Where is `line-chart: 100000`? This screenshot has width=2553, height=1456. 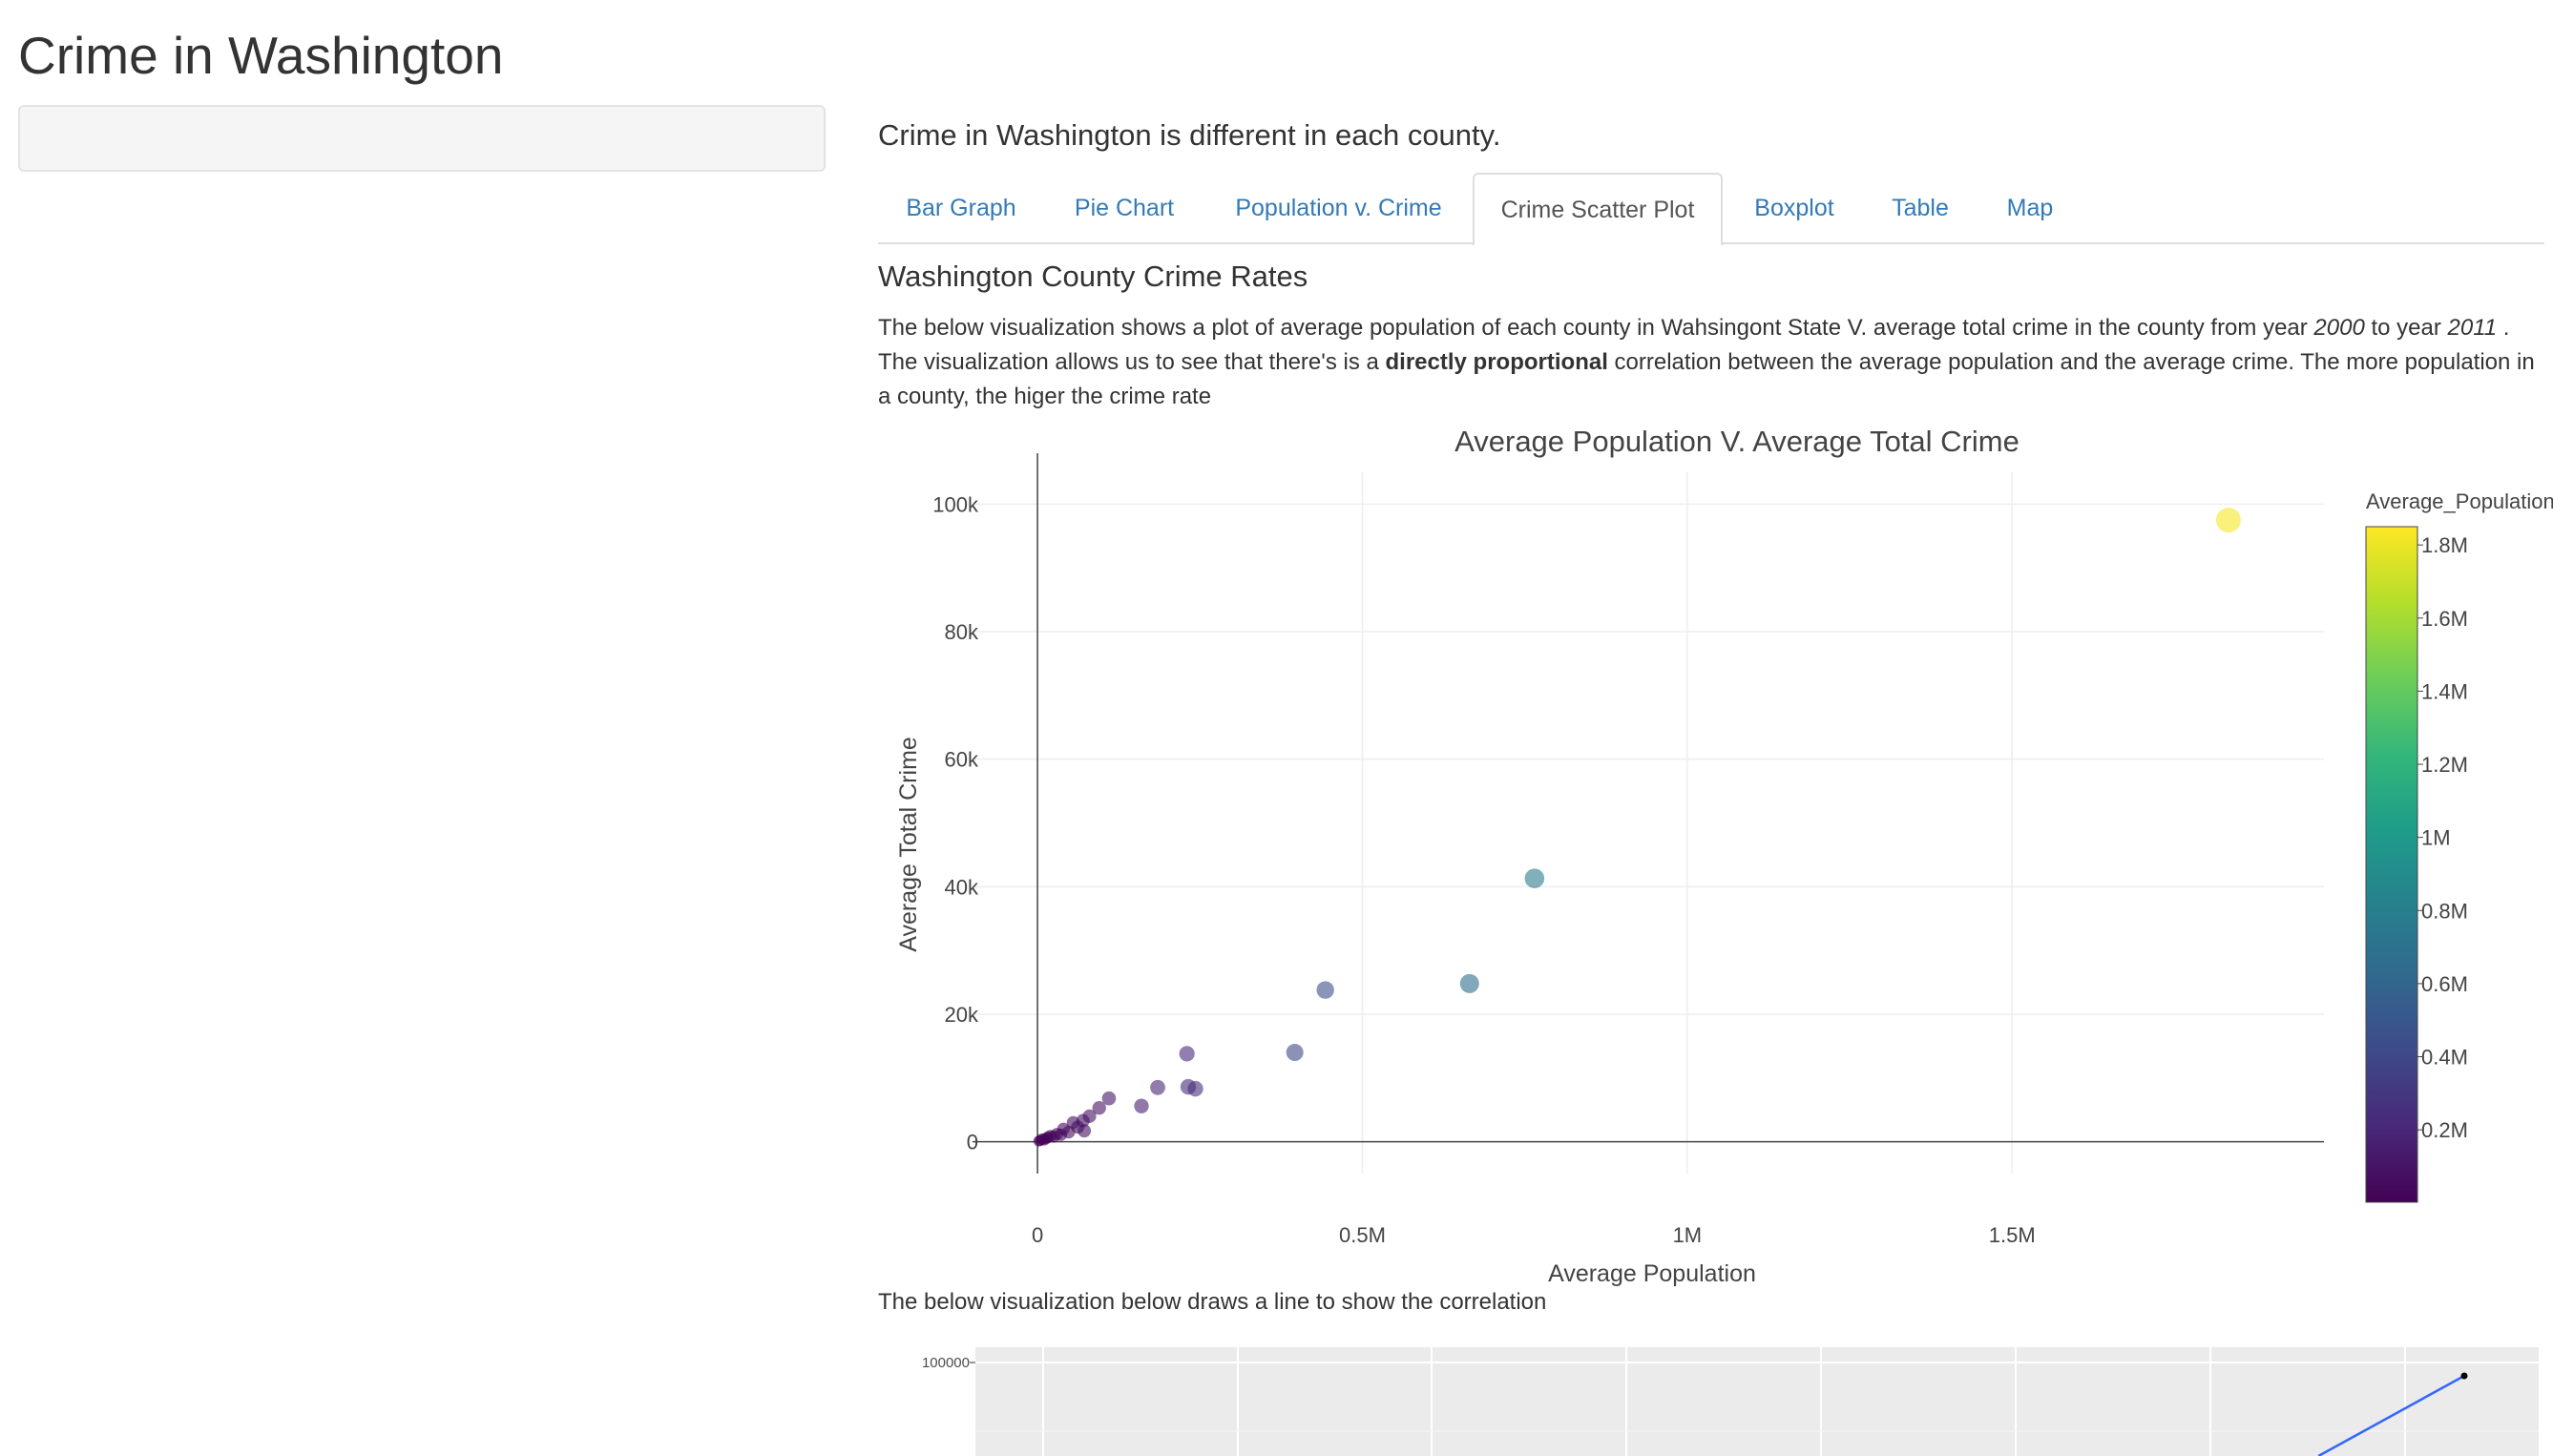 line-chart: 100000 is located at coordinates (1708, 1396).